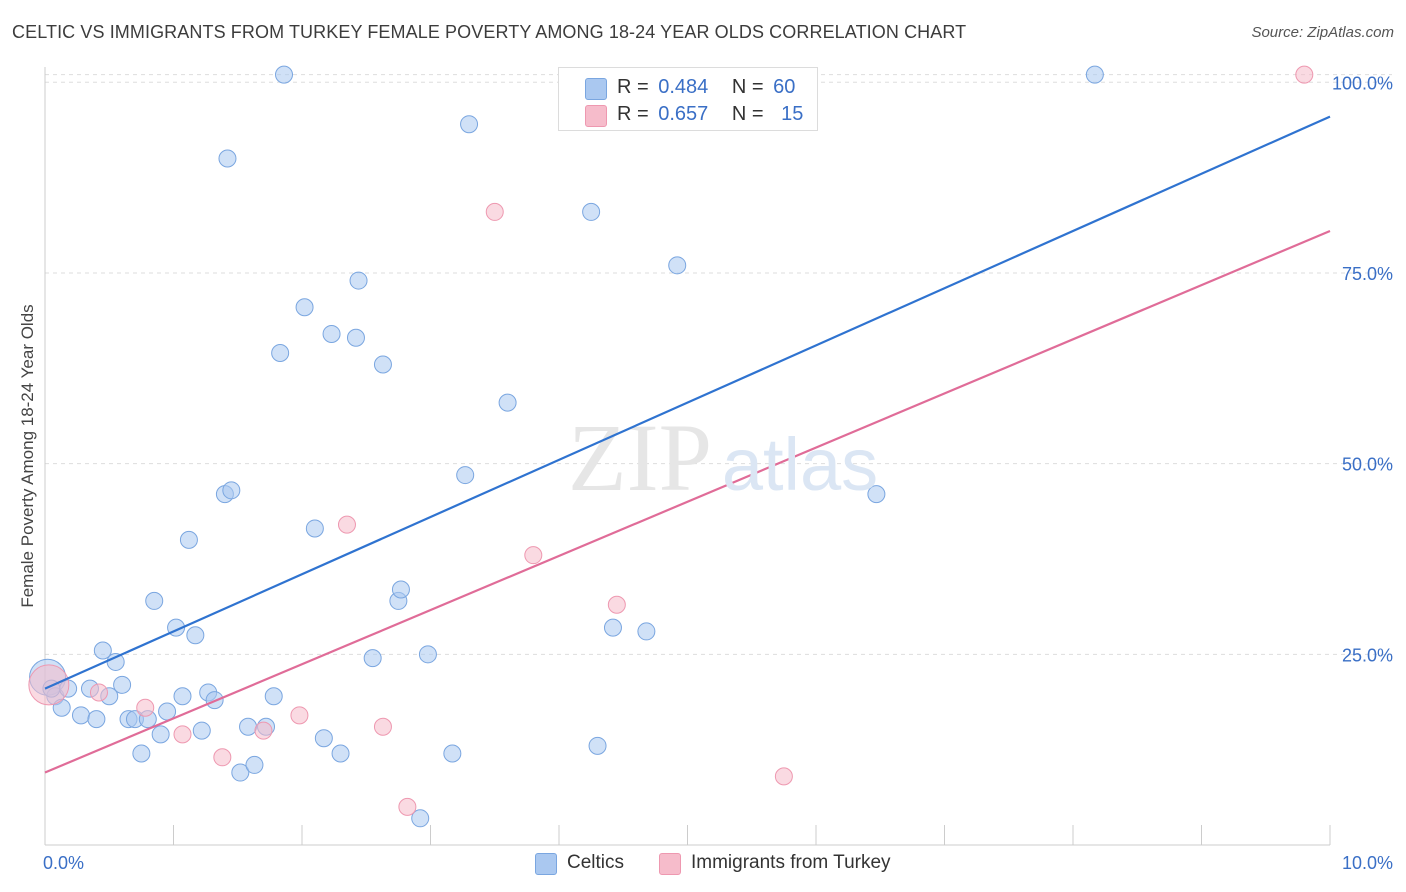 This screenshot has width=1406, height=892. I want to click on r-value: 0.484, so click(683, 87).